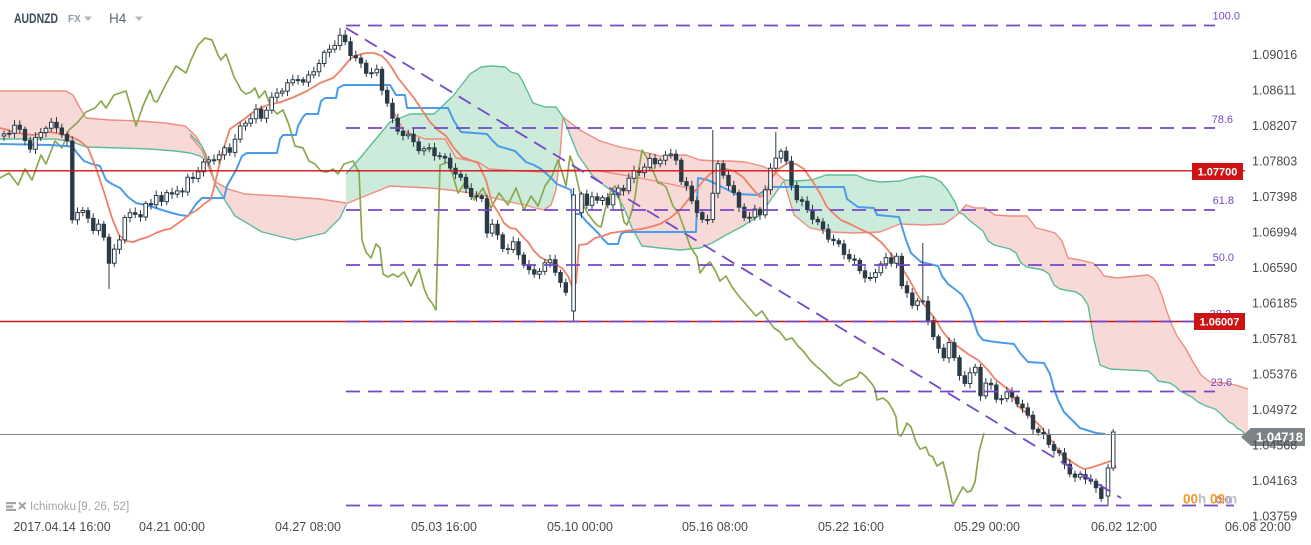 Image resolution: width=1311 pixels, height=545 pixels. What do you see at coordinates (1274, 126) in the screenshot?
I see `svg-text: 1.08207` at bounding box center [1274, 126].